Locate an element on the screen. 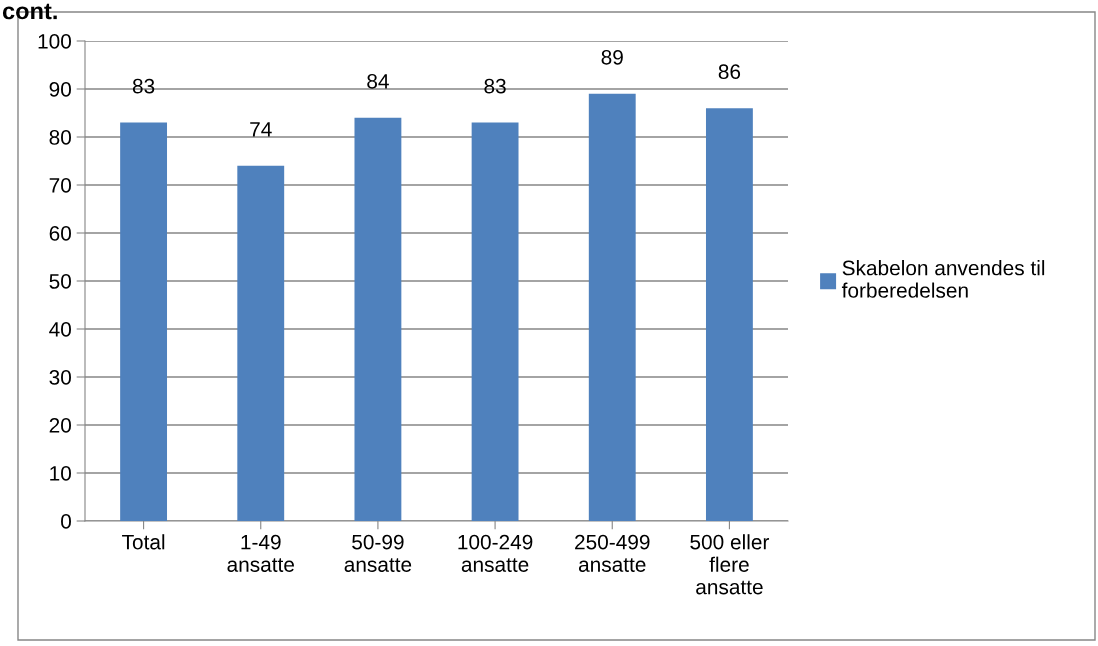 Image resolution: width=1098 pixels, height=646 pixels. y-tick-label: 100 is located at coordinates (54, 41).